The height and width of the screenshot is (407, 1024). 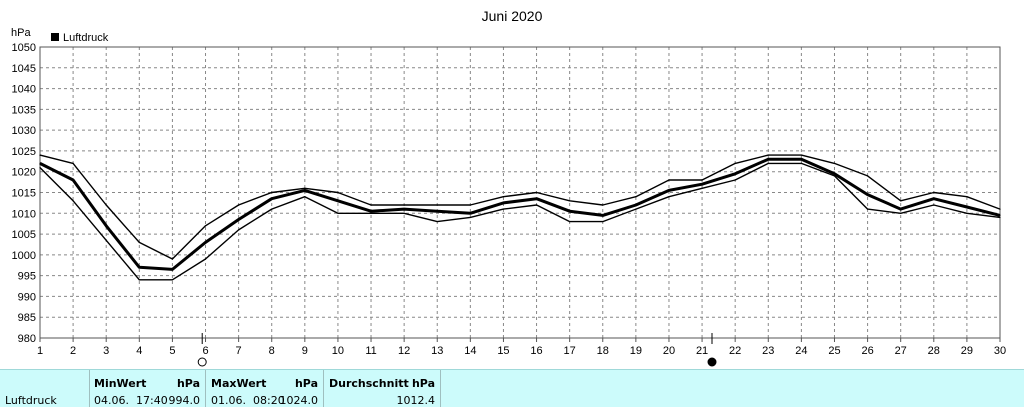 I want to click on new-moon-icon, so click(x=202, y=362).